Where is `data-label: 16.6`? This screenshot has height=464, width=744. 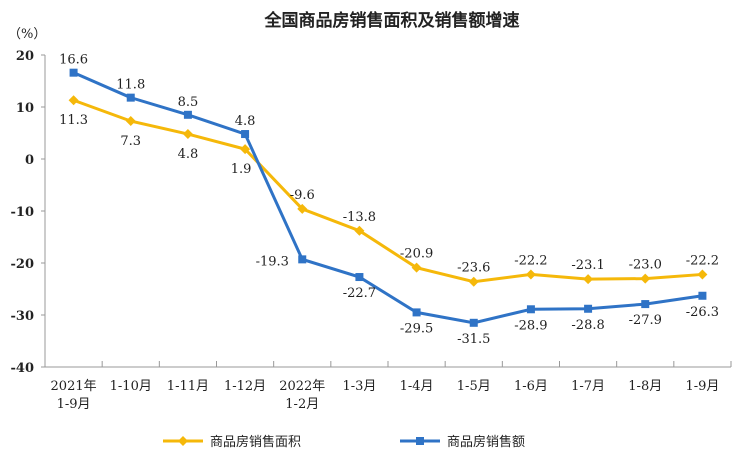
data-label: 16.6 is located at coordinates (73, 60).